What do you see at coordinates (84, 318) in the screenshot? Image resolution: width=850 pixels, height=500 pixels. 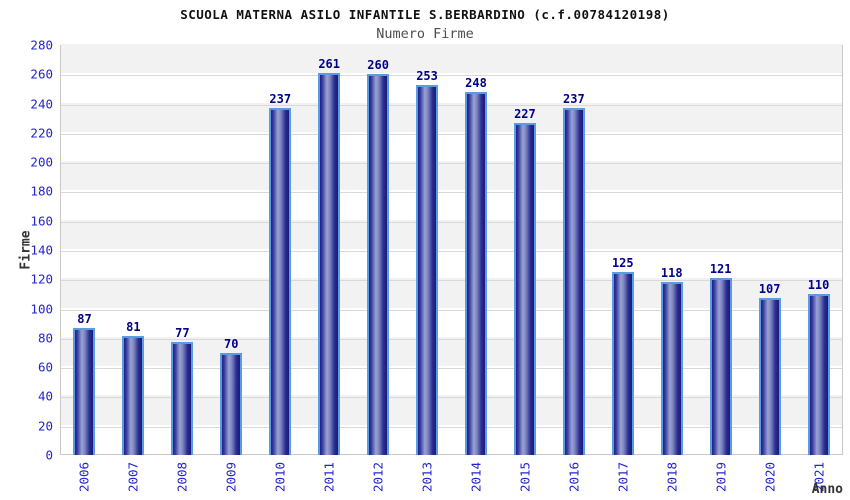 I see `bar-value-label: 87` at bounding box center [84, 318].